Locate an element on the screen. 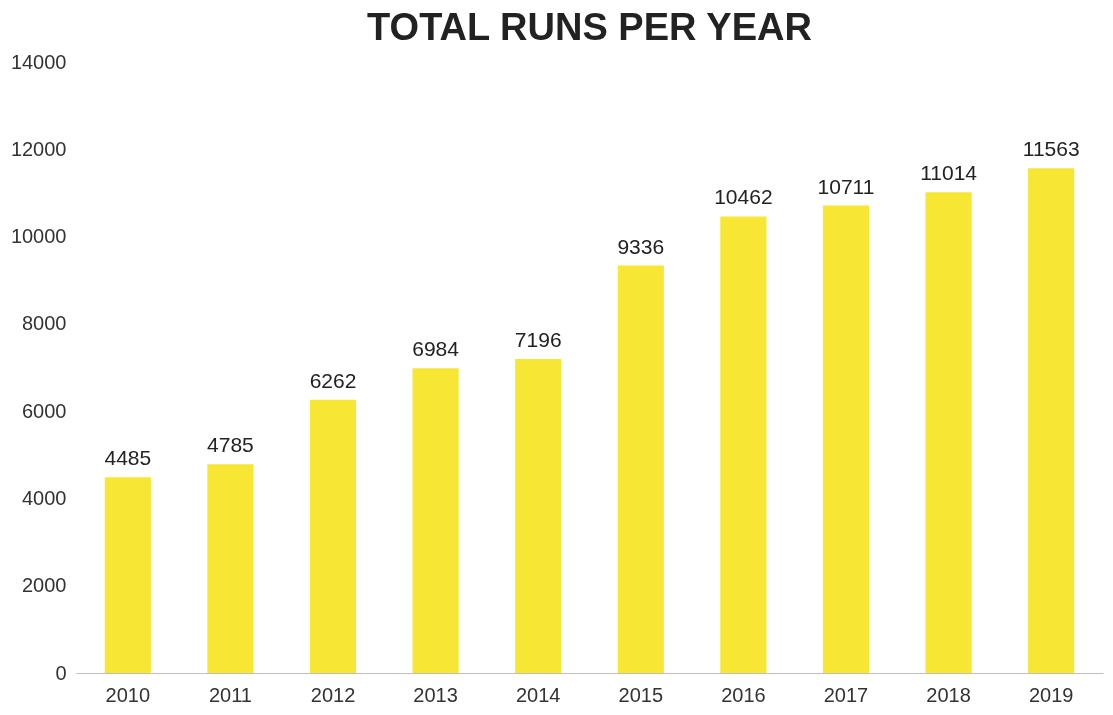 The image size is (1113, 715). x-tick-label: 2019 is located at coordinates (1051, 694).